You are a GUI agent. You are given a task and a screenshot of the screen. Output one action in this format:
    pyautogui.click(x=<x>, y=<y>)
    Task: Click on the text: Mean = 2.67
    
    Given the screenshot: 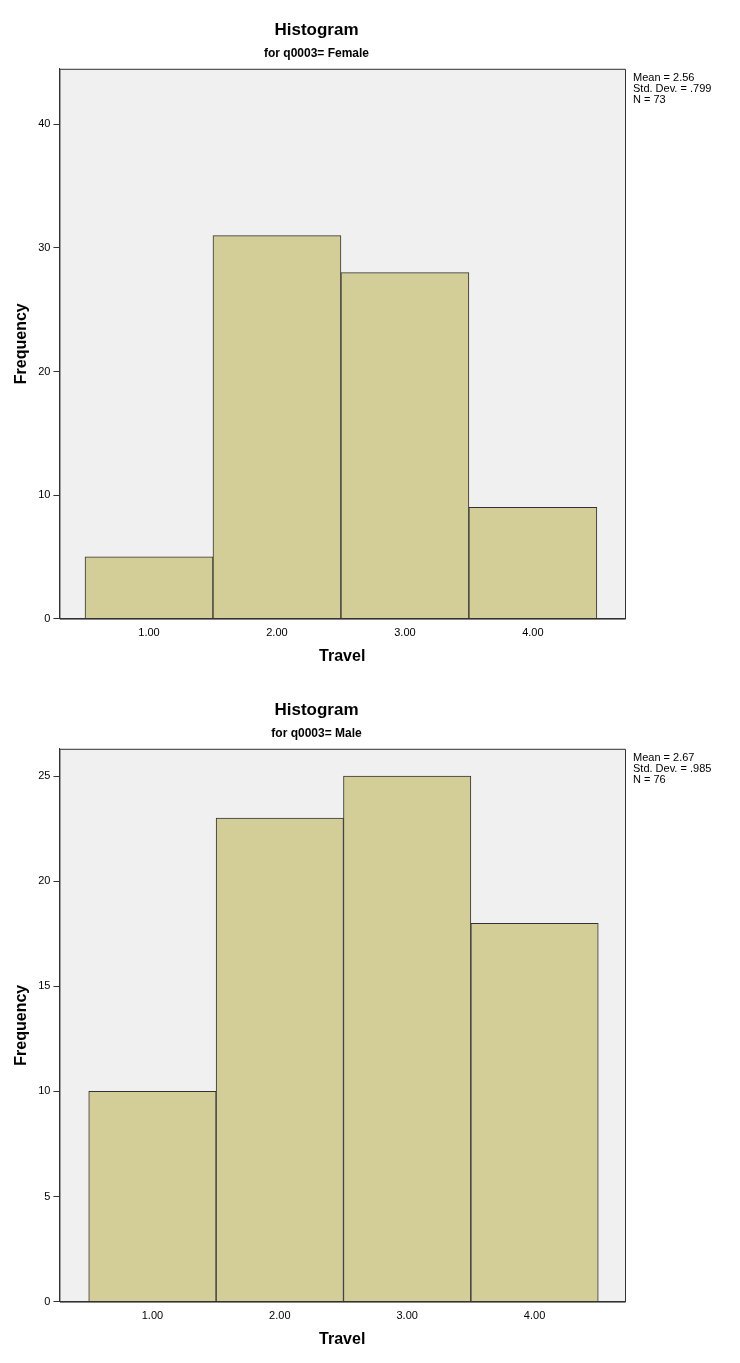 What is the action you would take?
    pyautogui.click(x=664, y=757)
    